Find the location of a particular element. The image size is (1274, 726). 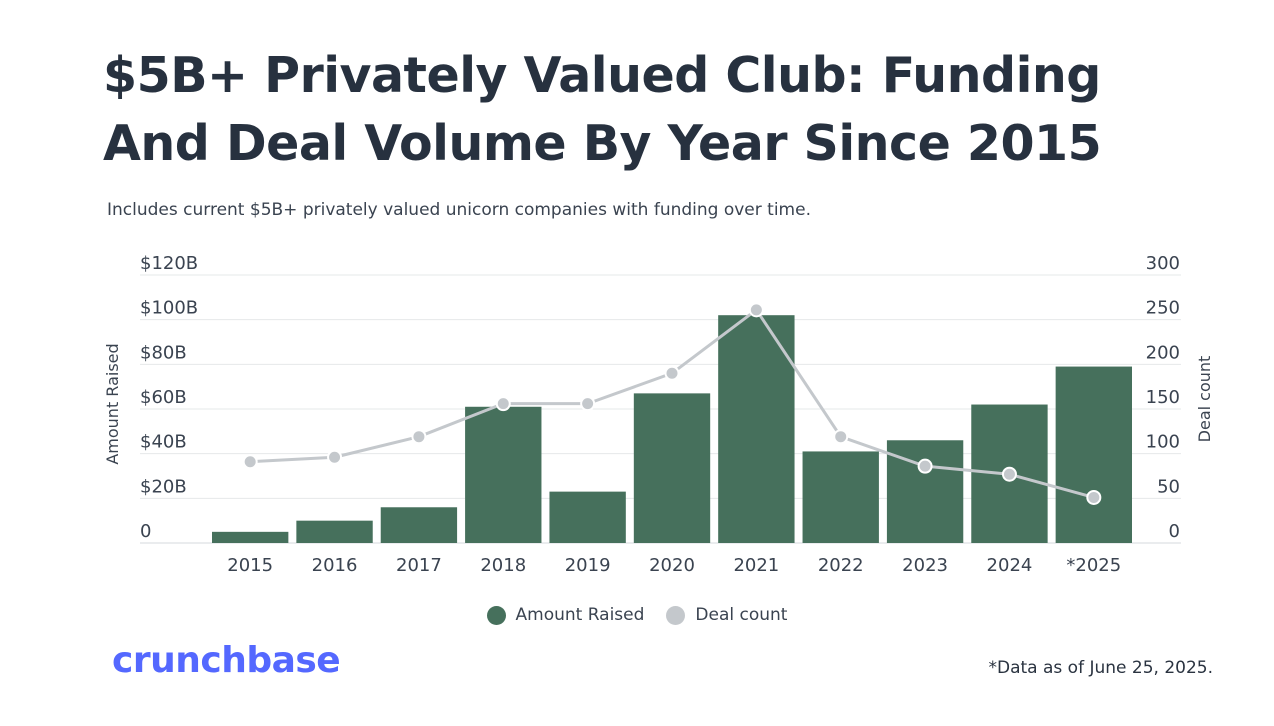

legend-swatch-amount-raised is located at coordinates (496, 615).